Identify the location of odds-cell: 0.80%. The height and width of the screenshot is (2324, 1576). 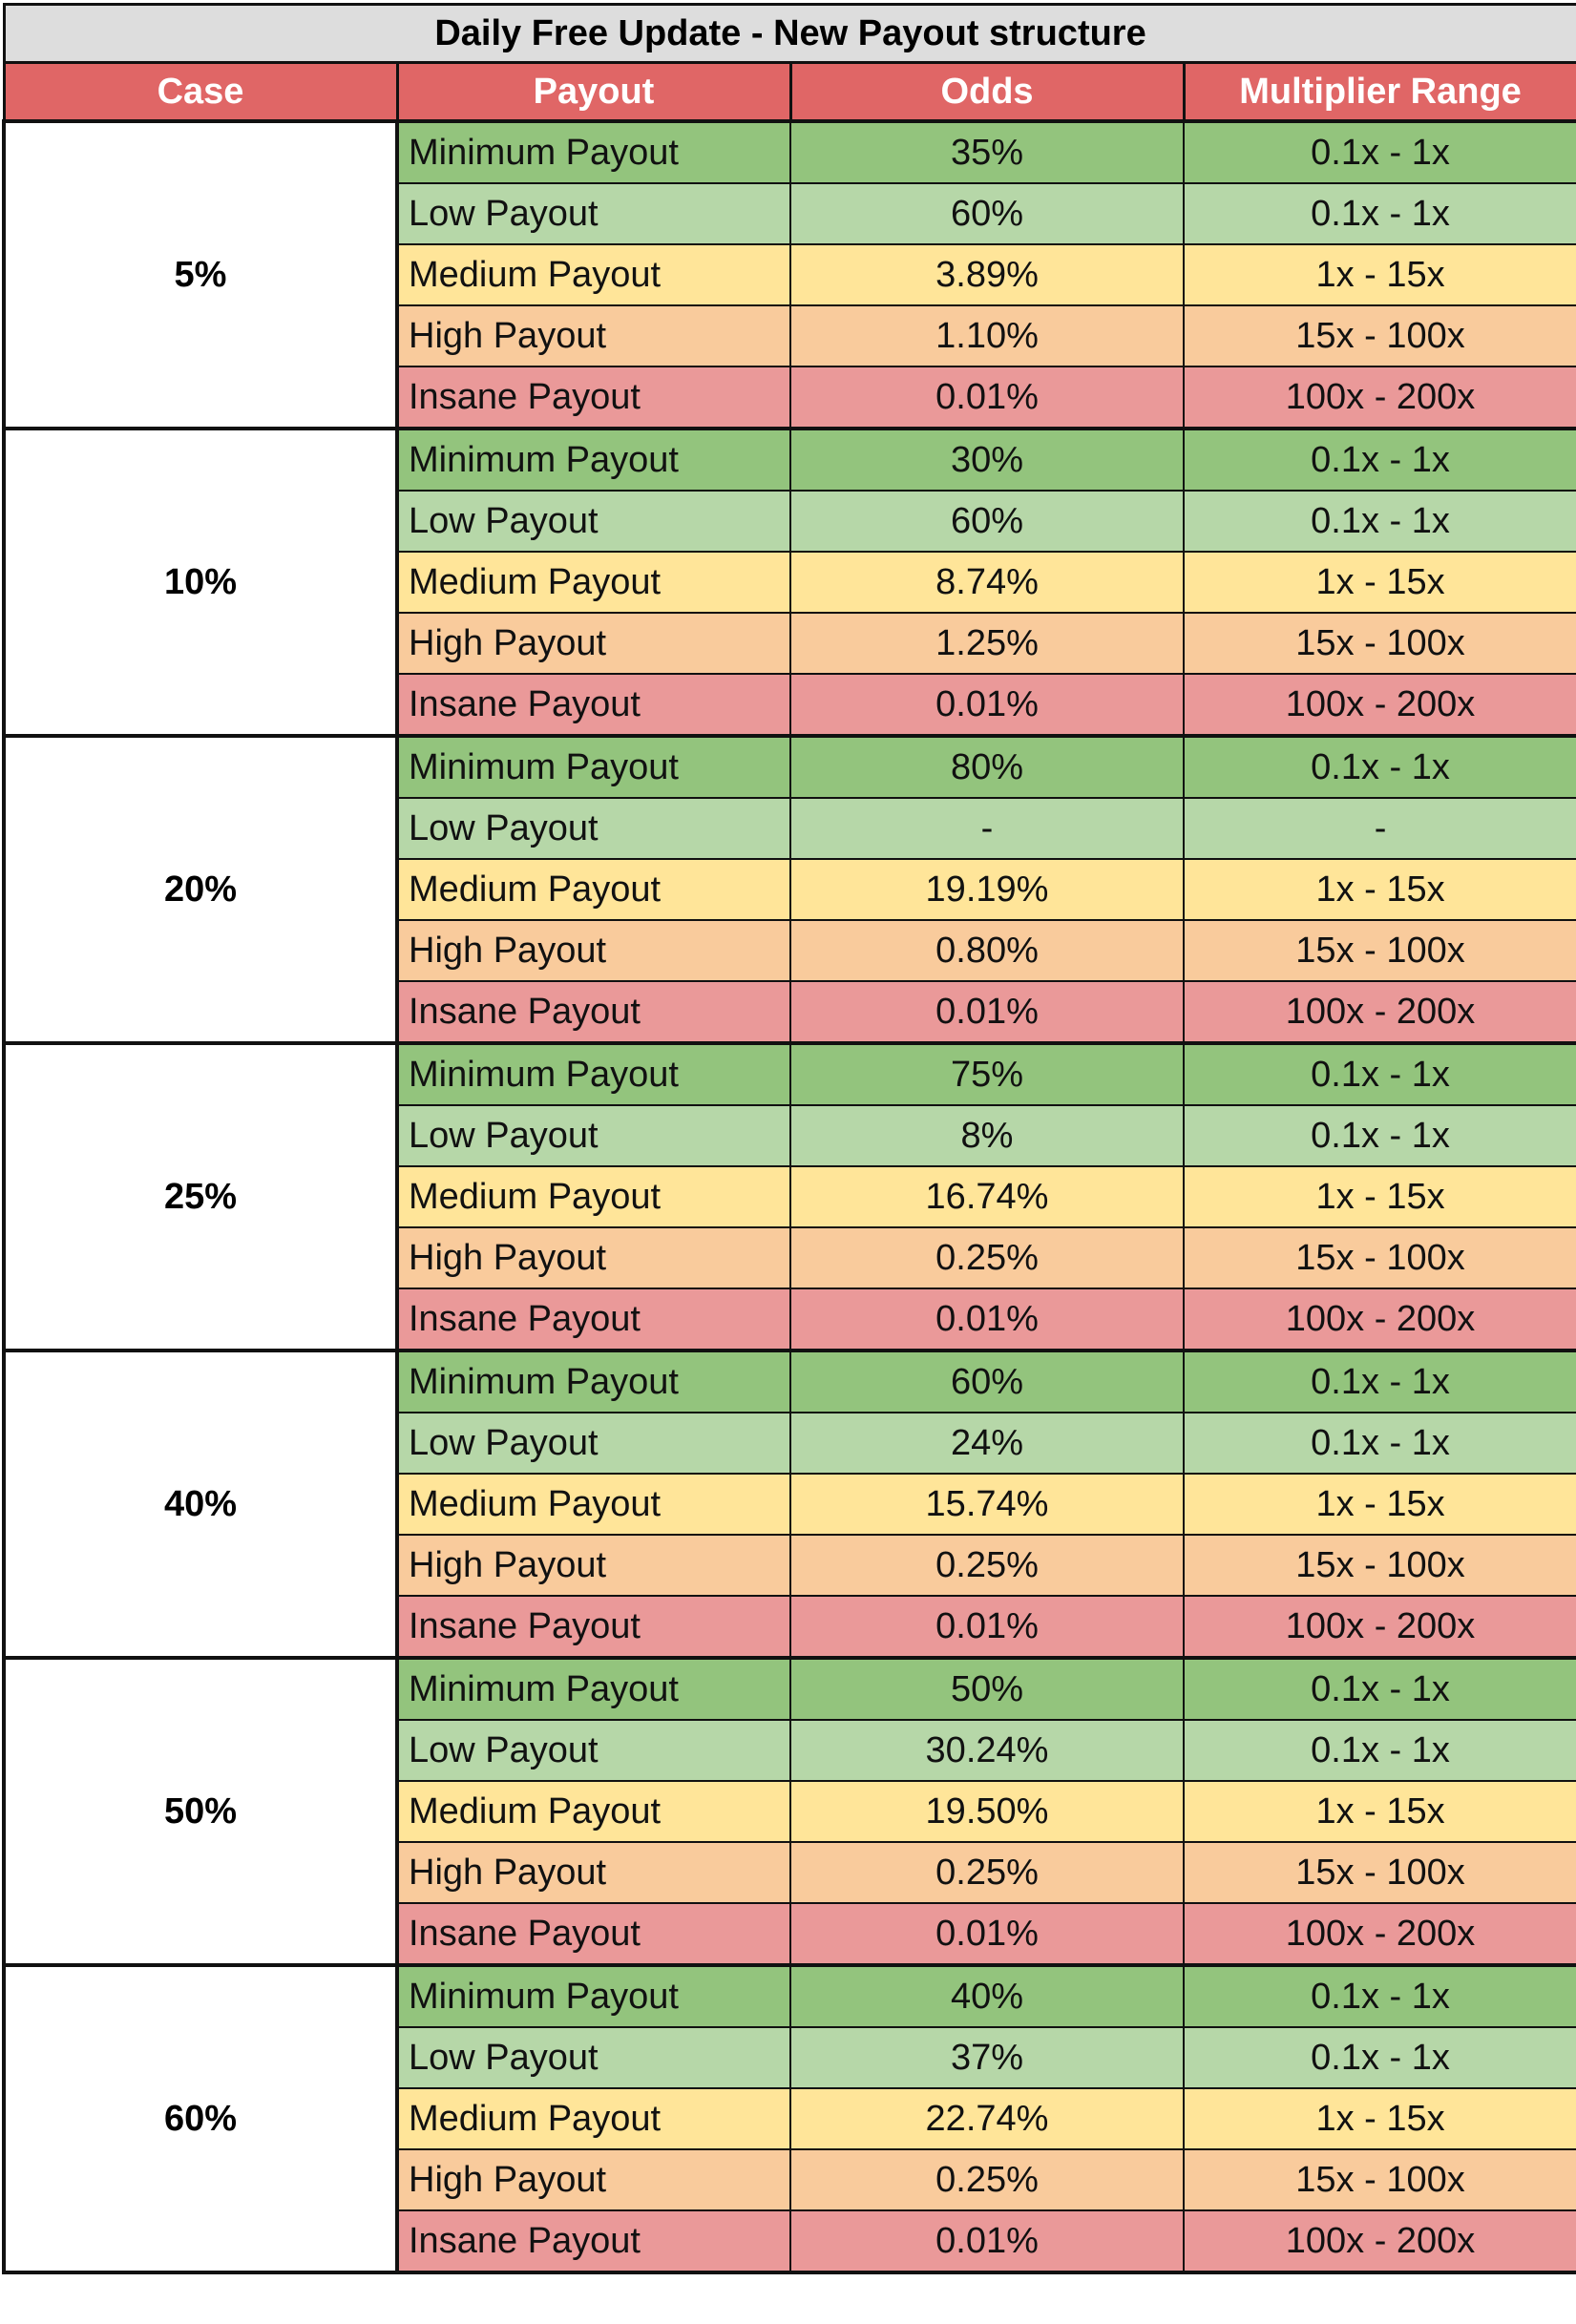
(987, 951).